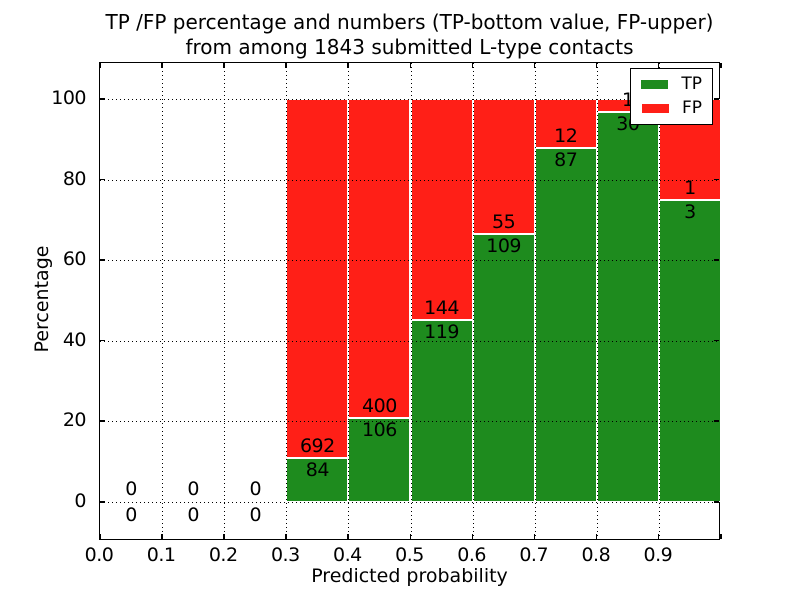  Describe the element at coordinates (74, 339) in the screenshot. I see `y-tick-label: 40` at that location.